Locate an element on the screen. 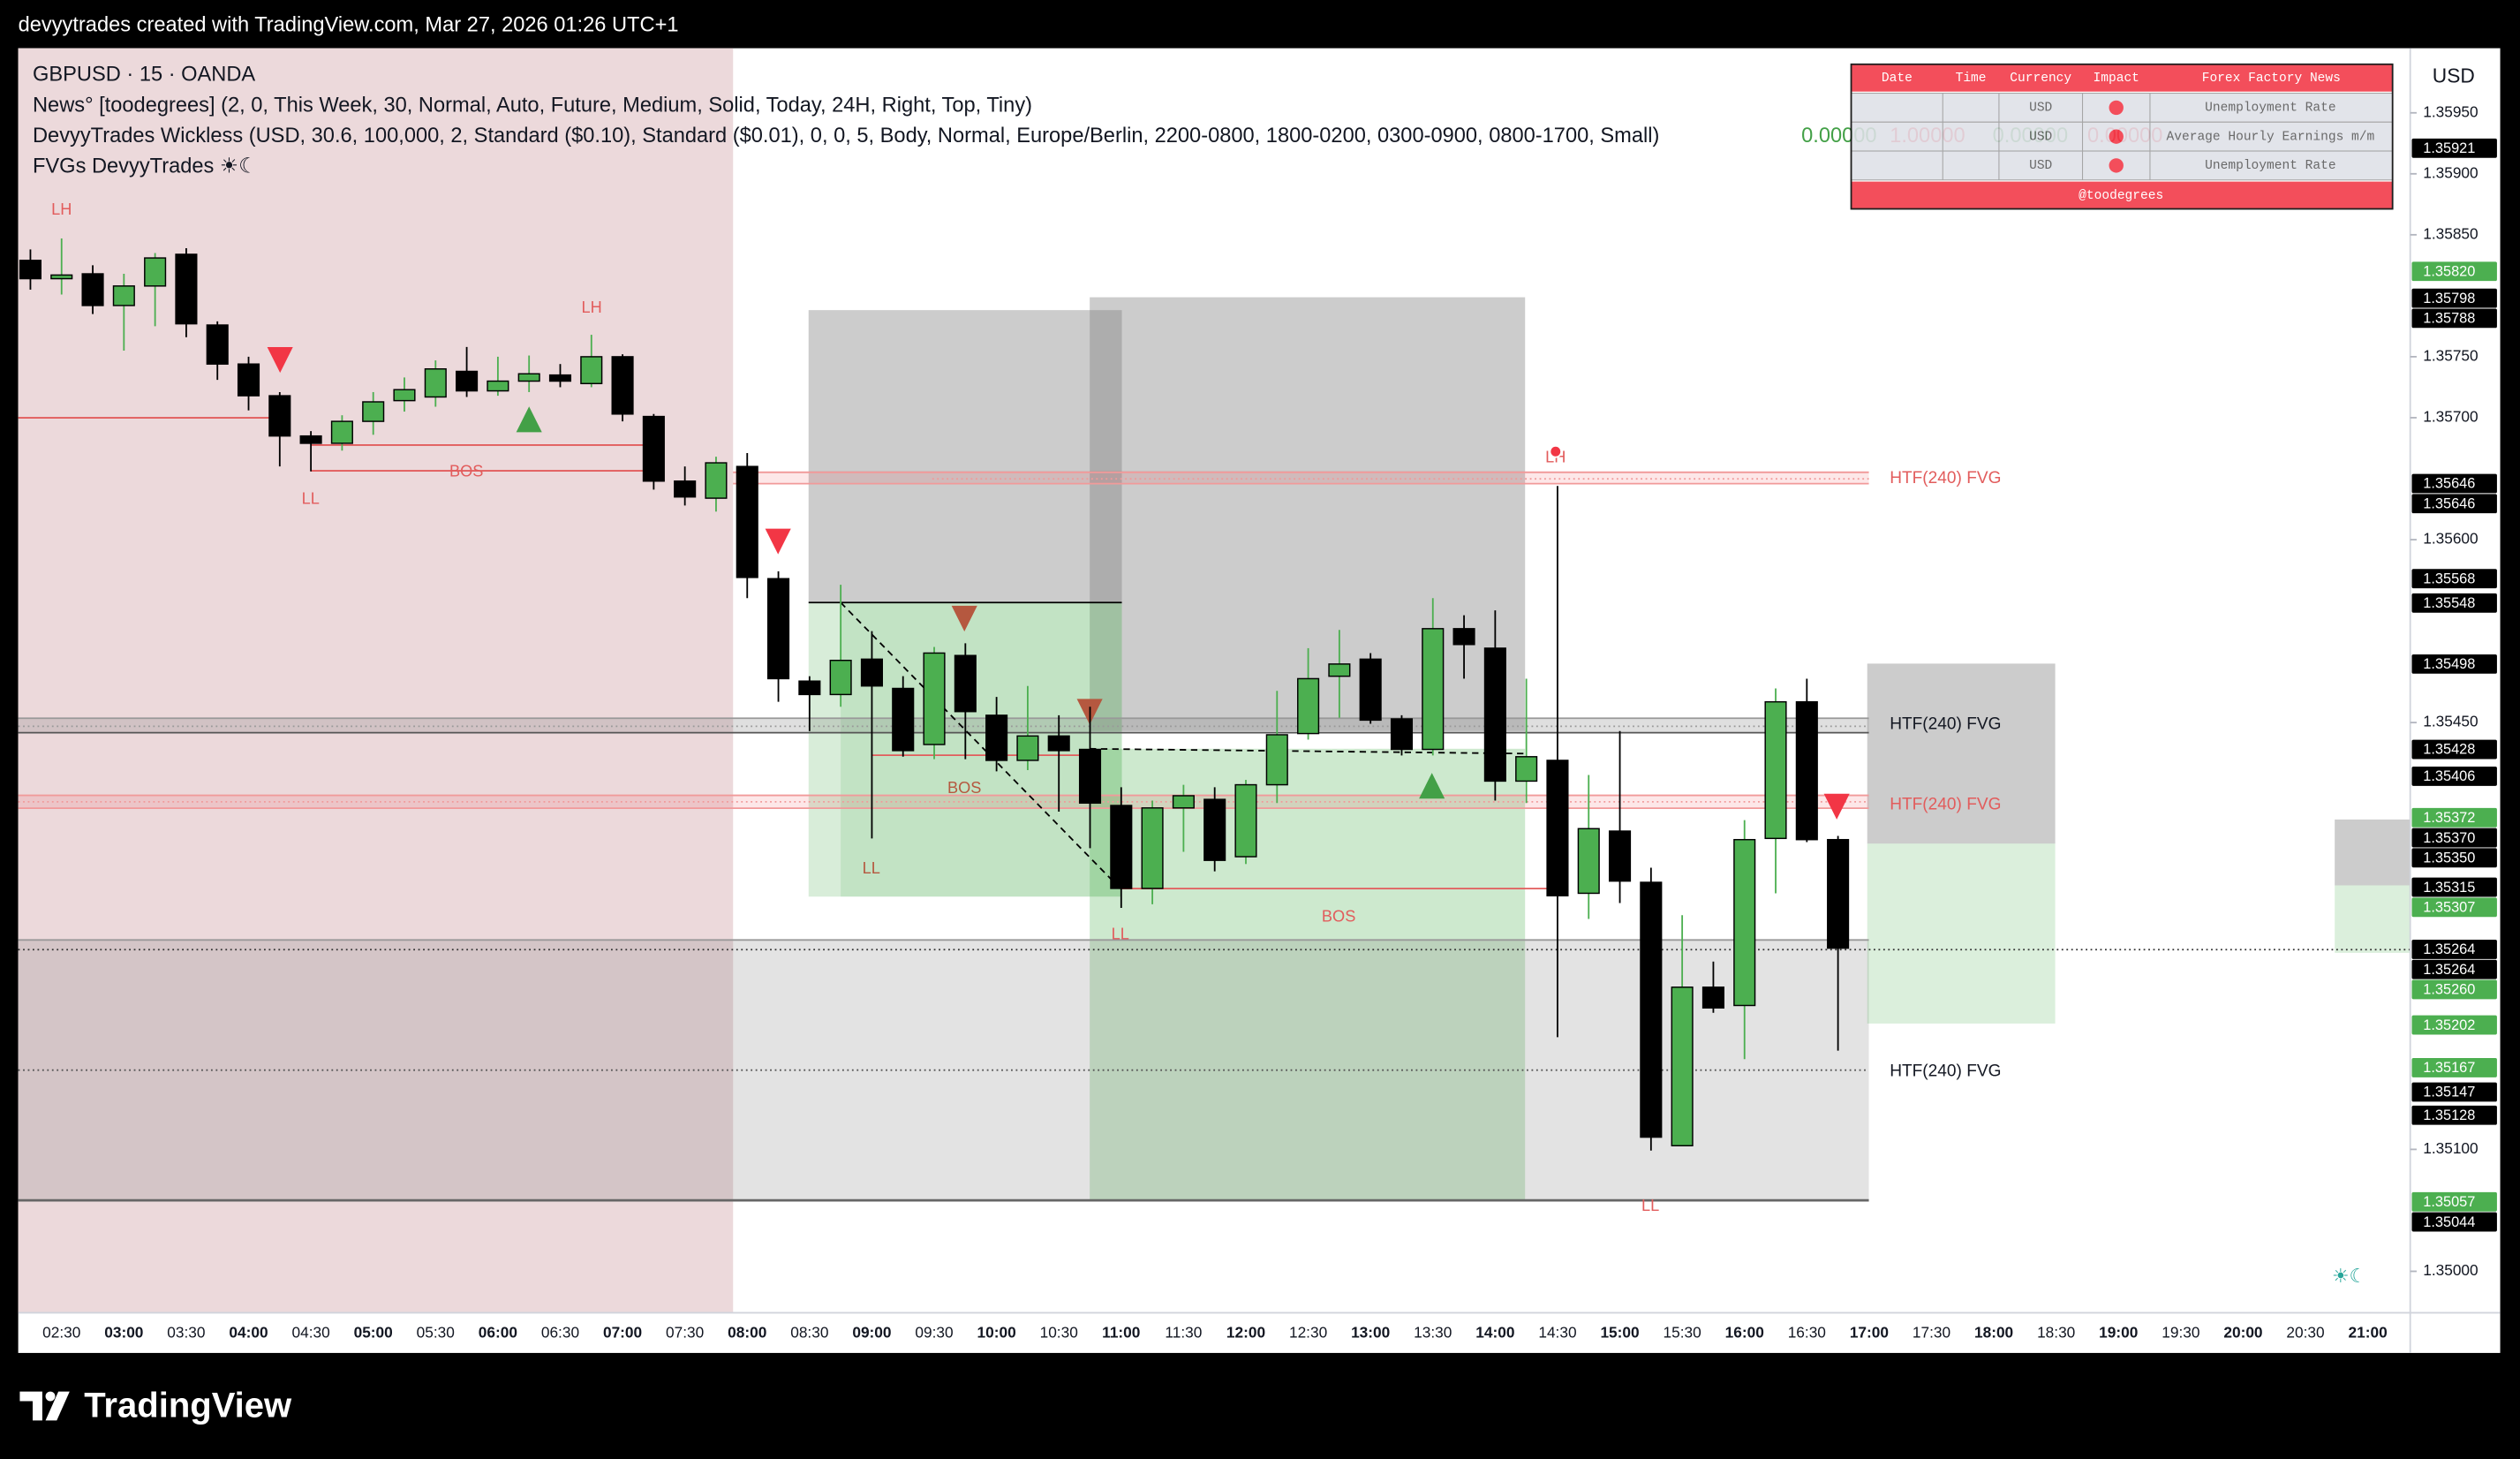 This screenshot has height=1459, width=2520. annotation: HTF(240) FVG is located at coordinates (1945, 1071).